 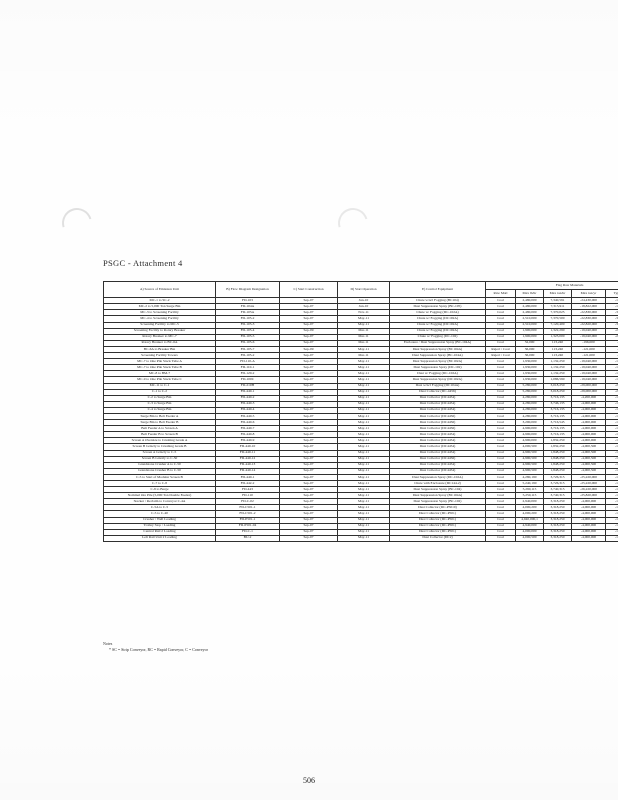 I want to click on cell-max-ton-hr: 3,318,250, so click(x=557, y=538).